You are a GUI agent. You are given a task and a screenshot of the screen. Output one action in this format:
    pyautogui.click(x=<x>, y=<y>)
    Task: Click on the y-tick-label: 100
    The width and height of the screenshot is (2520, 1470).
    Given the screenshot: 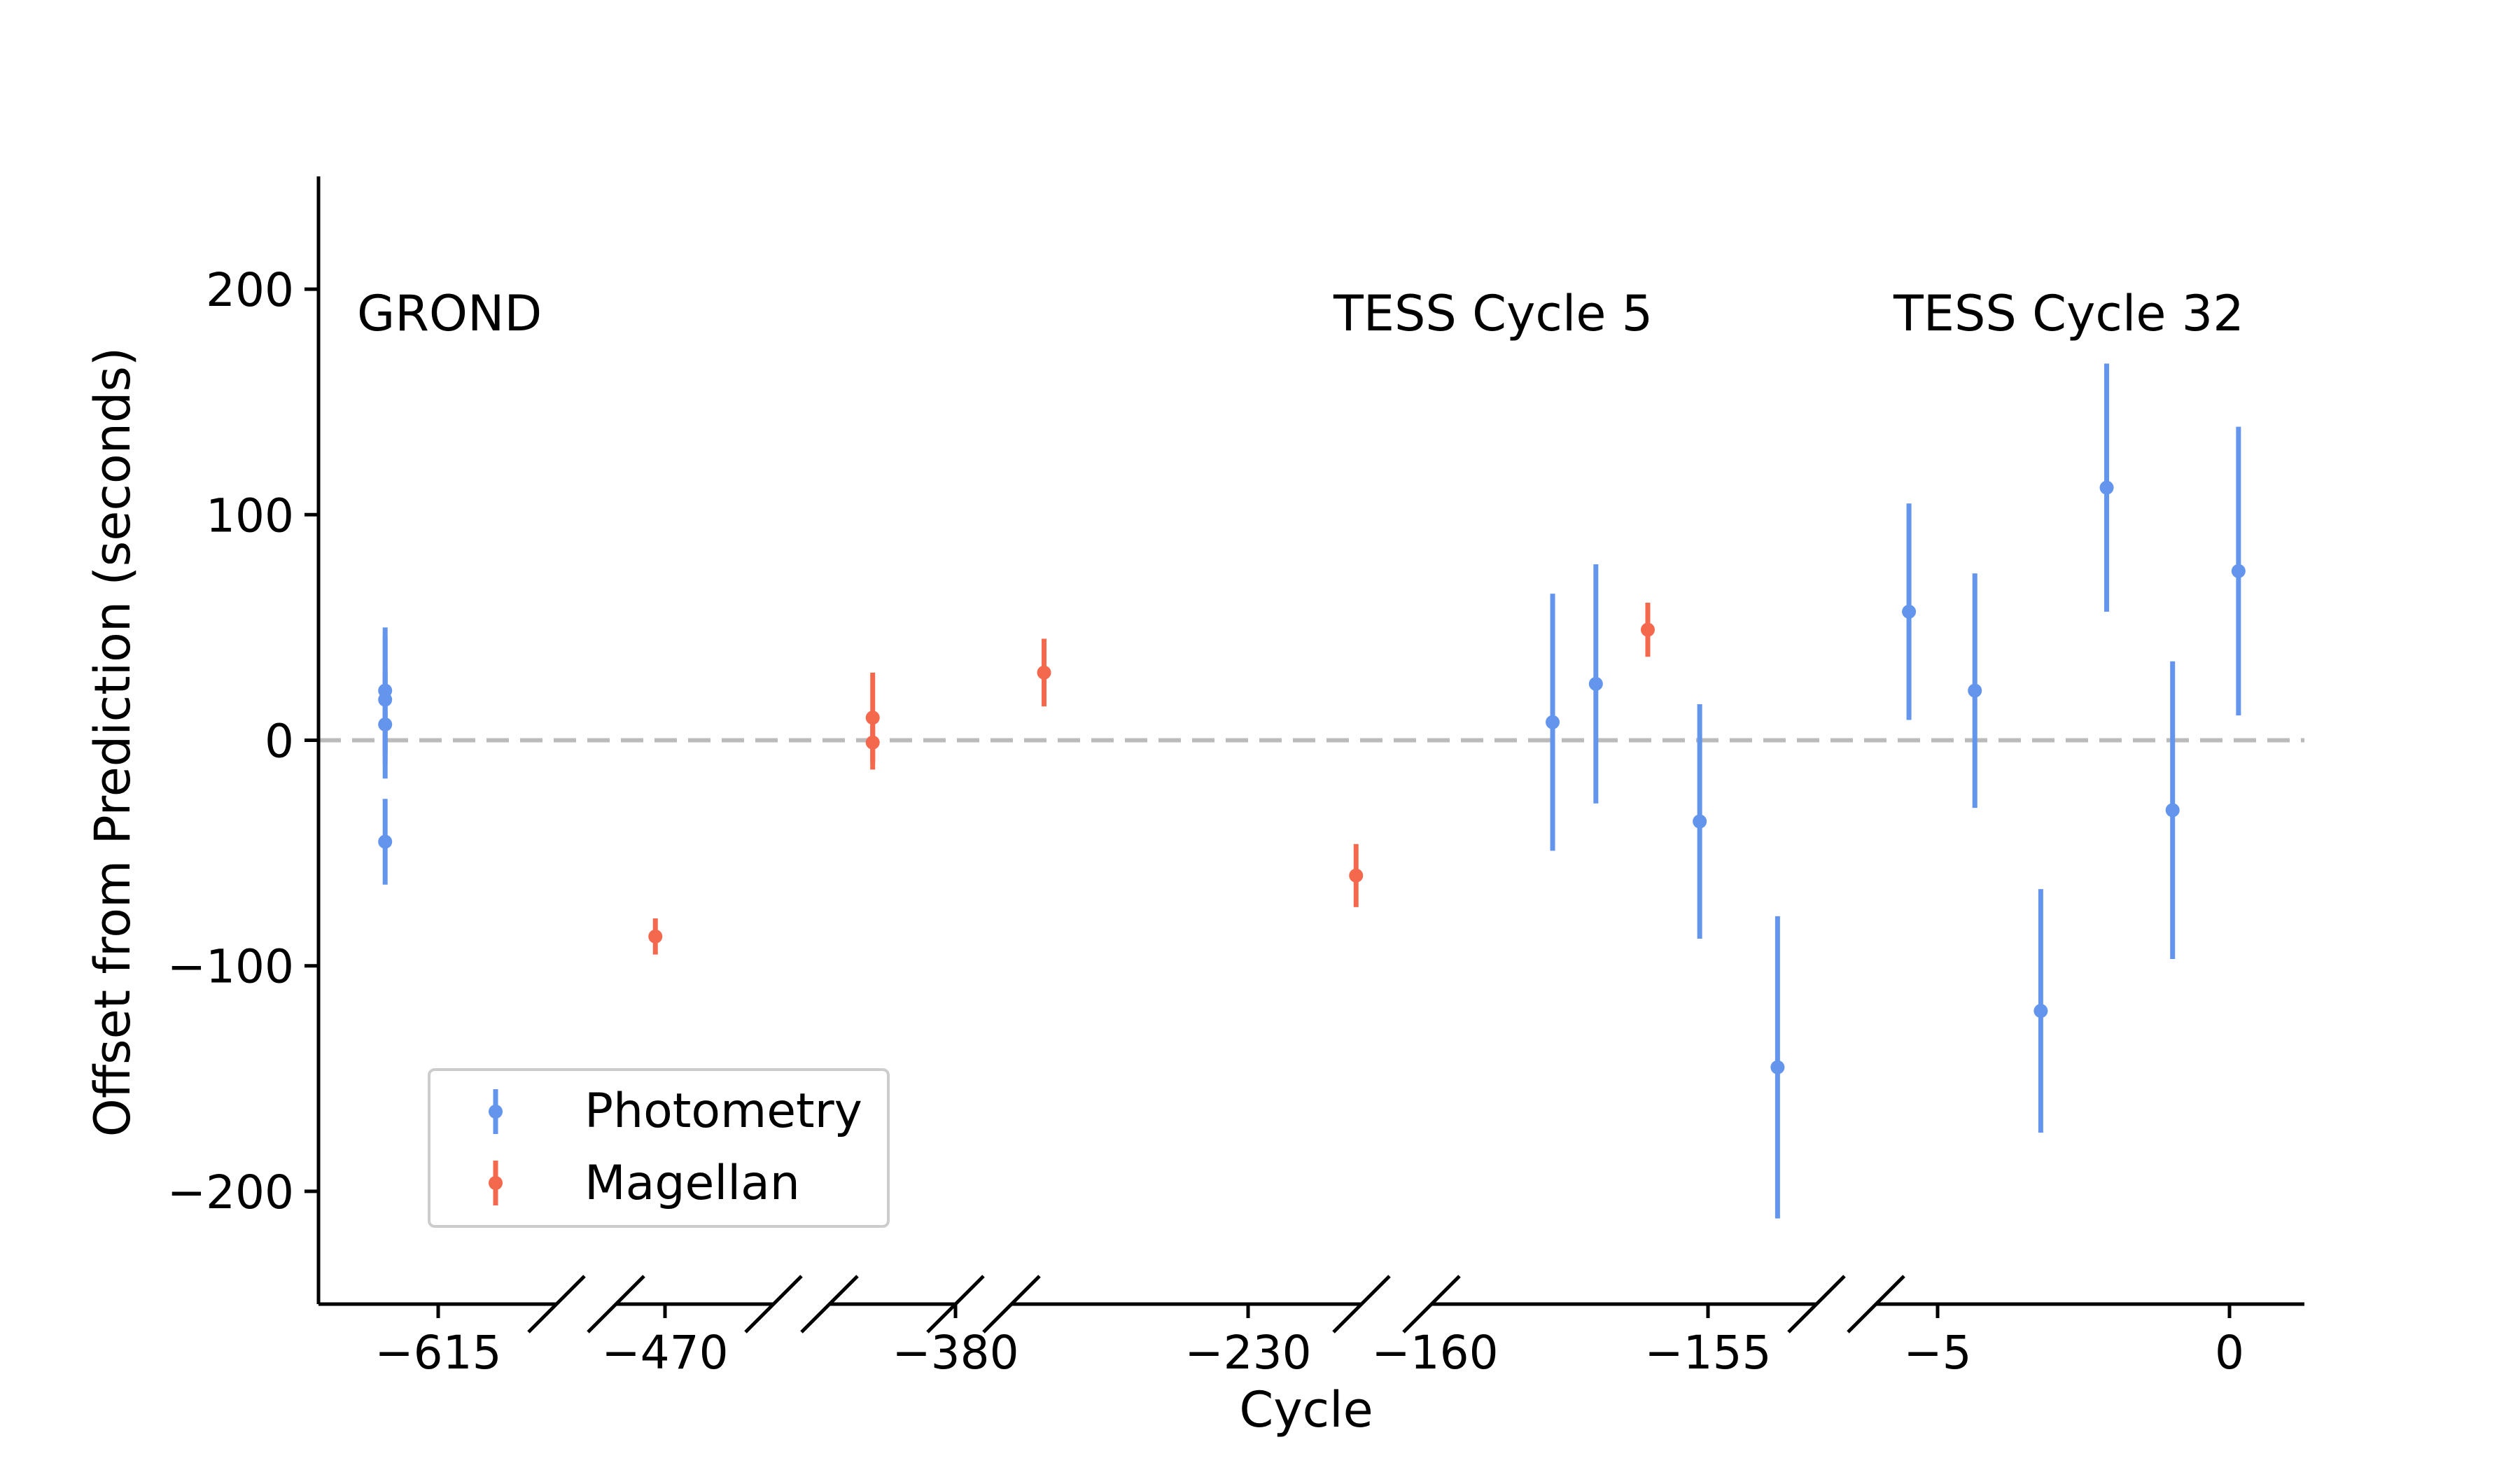 What is the action you would take?
    pyautogui.click(x=250, y=515)
    